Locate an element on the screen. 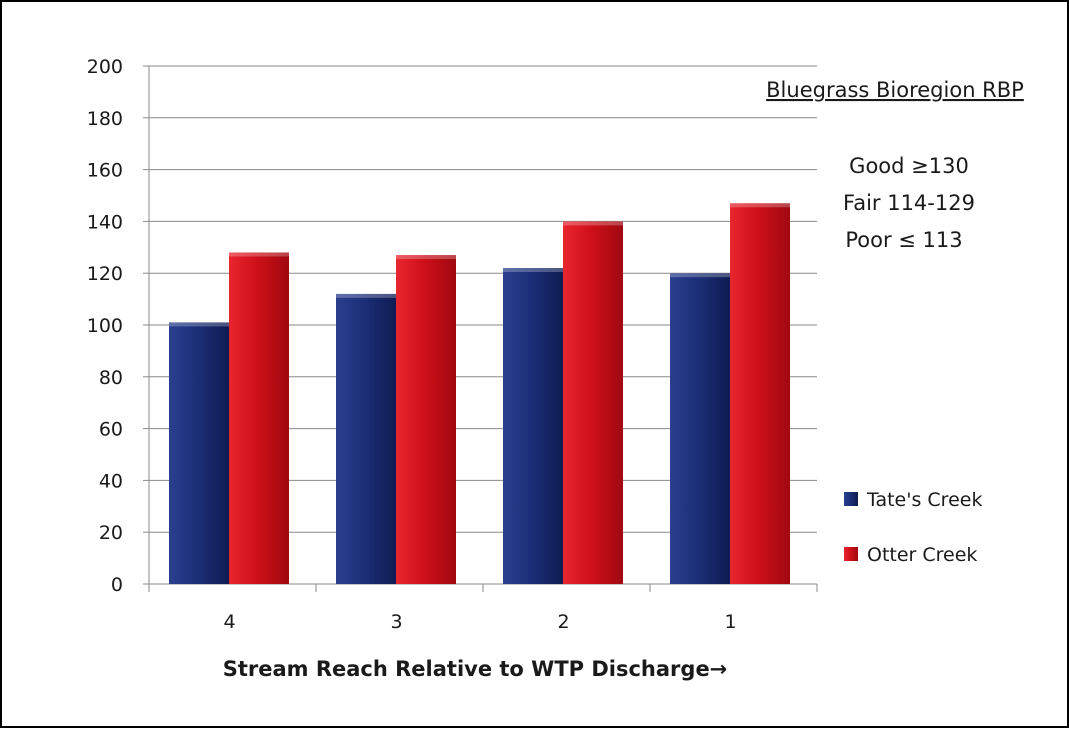 This screenshot has width=1069, height=730. x-axis-label: Stream Reach Relative to WTP Discharge→ is located at coordinates (475, 669).